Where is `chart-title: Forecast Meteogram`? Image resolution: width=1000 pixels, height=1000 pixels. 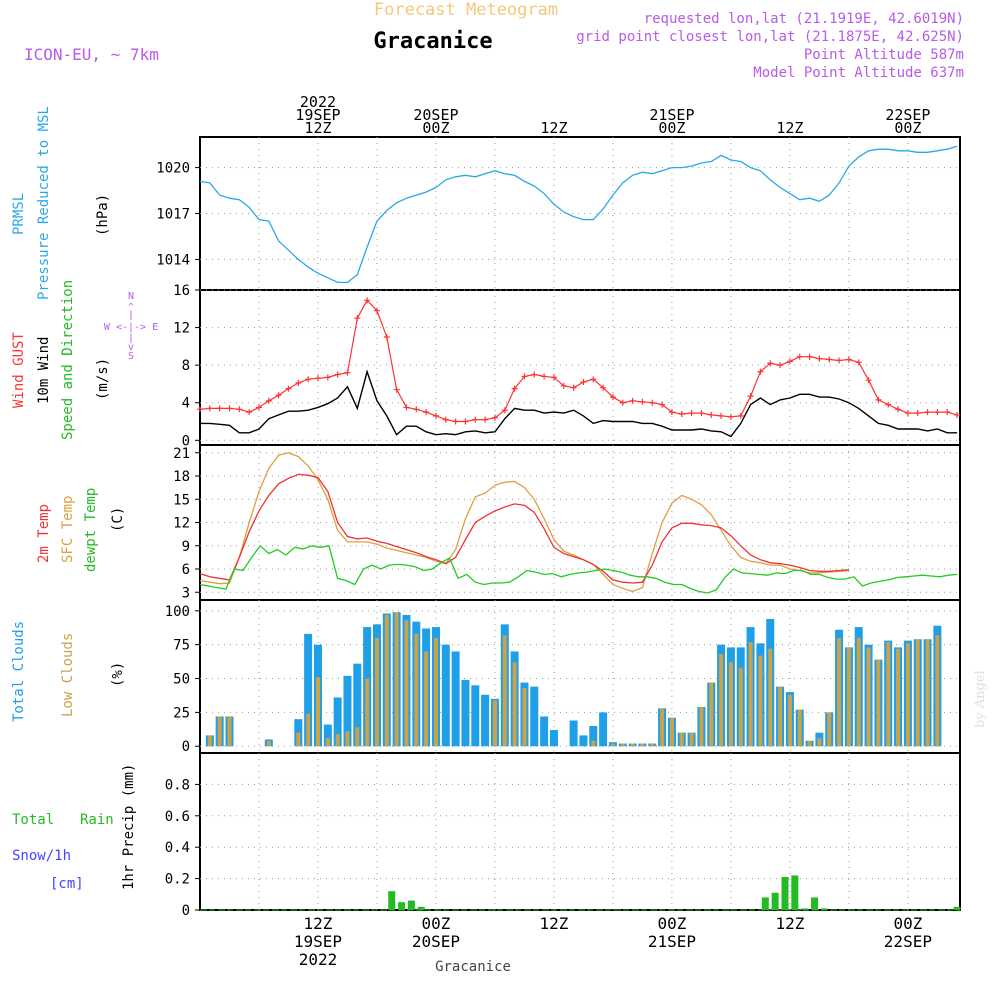 chart-title: Forecast Meteogram is located at coordinates (466, 10).